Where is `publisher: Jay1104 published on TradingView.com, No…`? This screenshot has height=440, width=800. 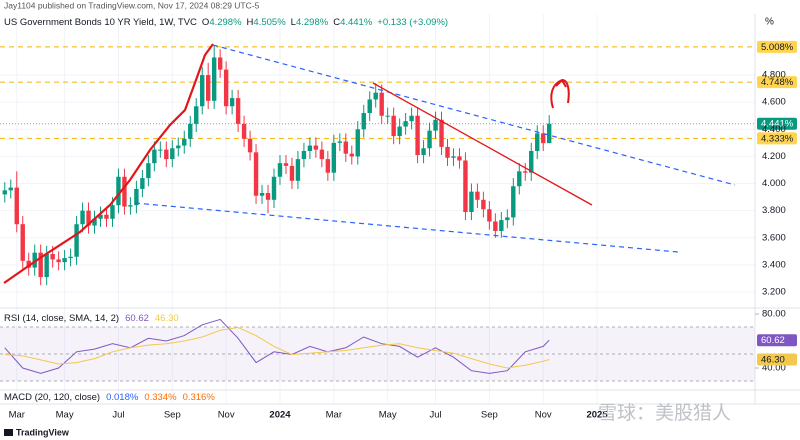 publisher: Jay1104 published on TradingView.com, No… is located at coordinates (132, 5).